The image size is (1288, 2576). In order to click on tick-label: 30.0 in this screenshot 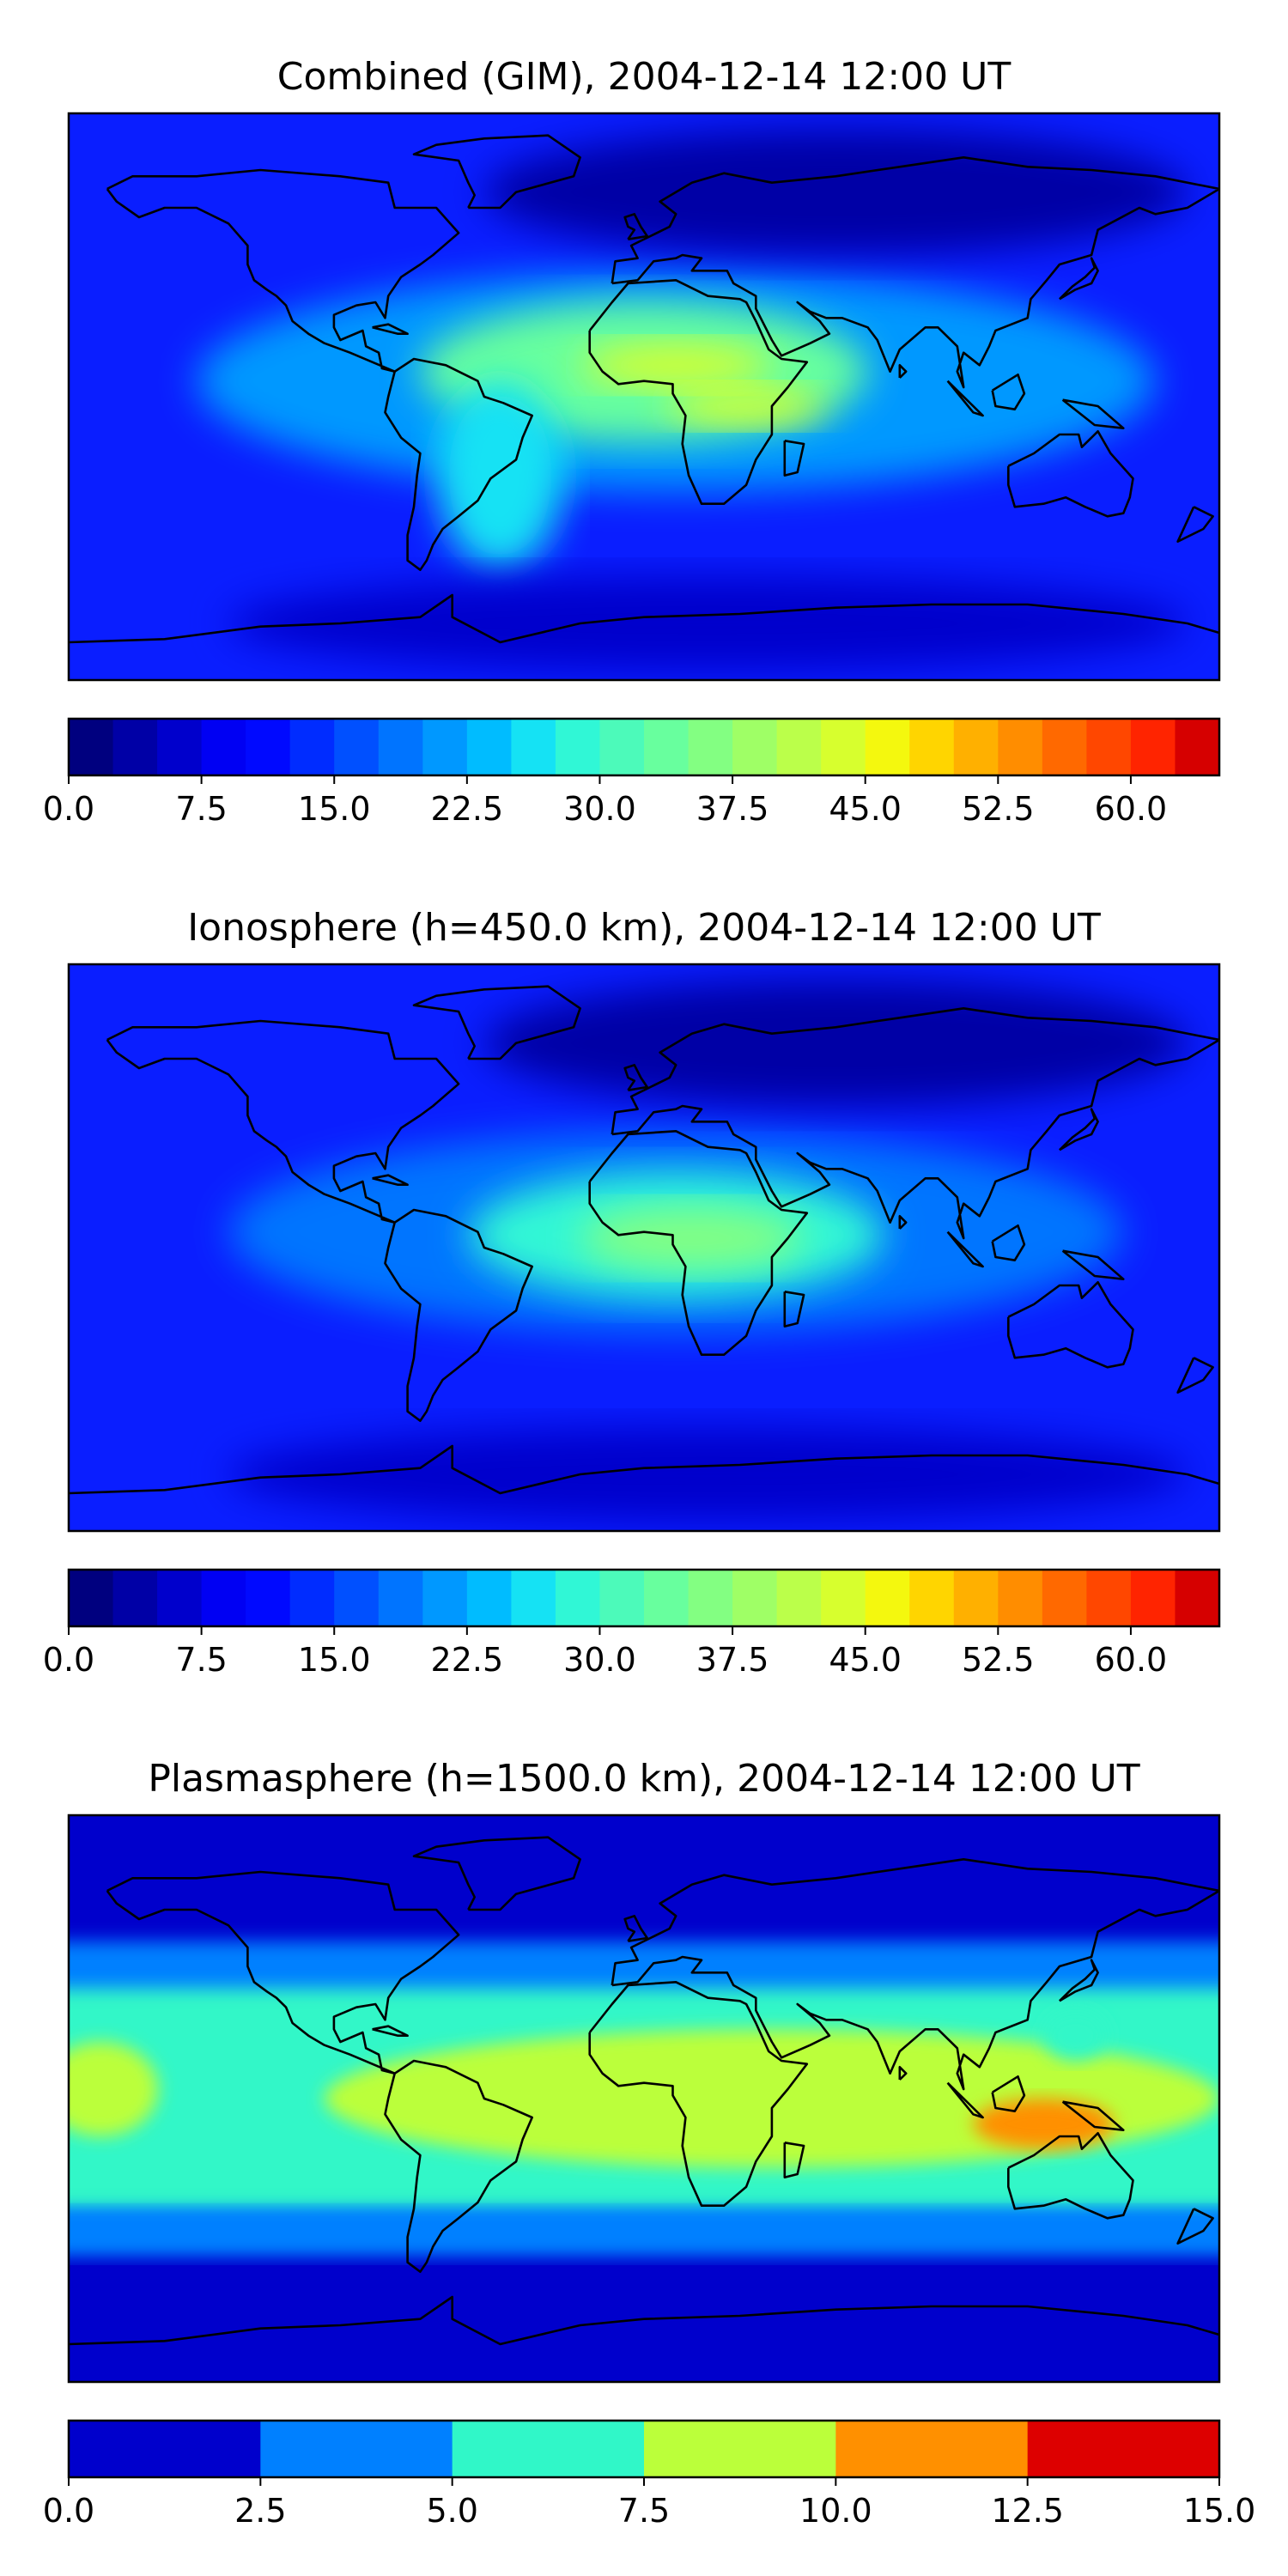, I will do `click(599, 809)`.